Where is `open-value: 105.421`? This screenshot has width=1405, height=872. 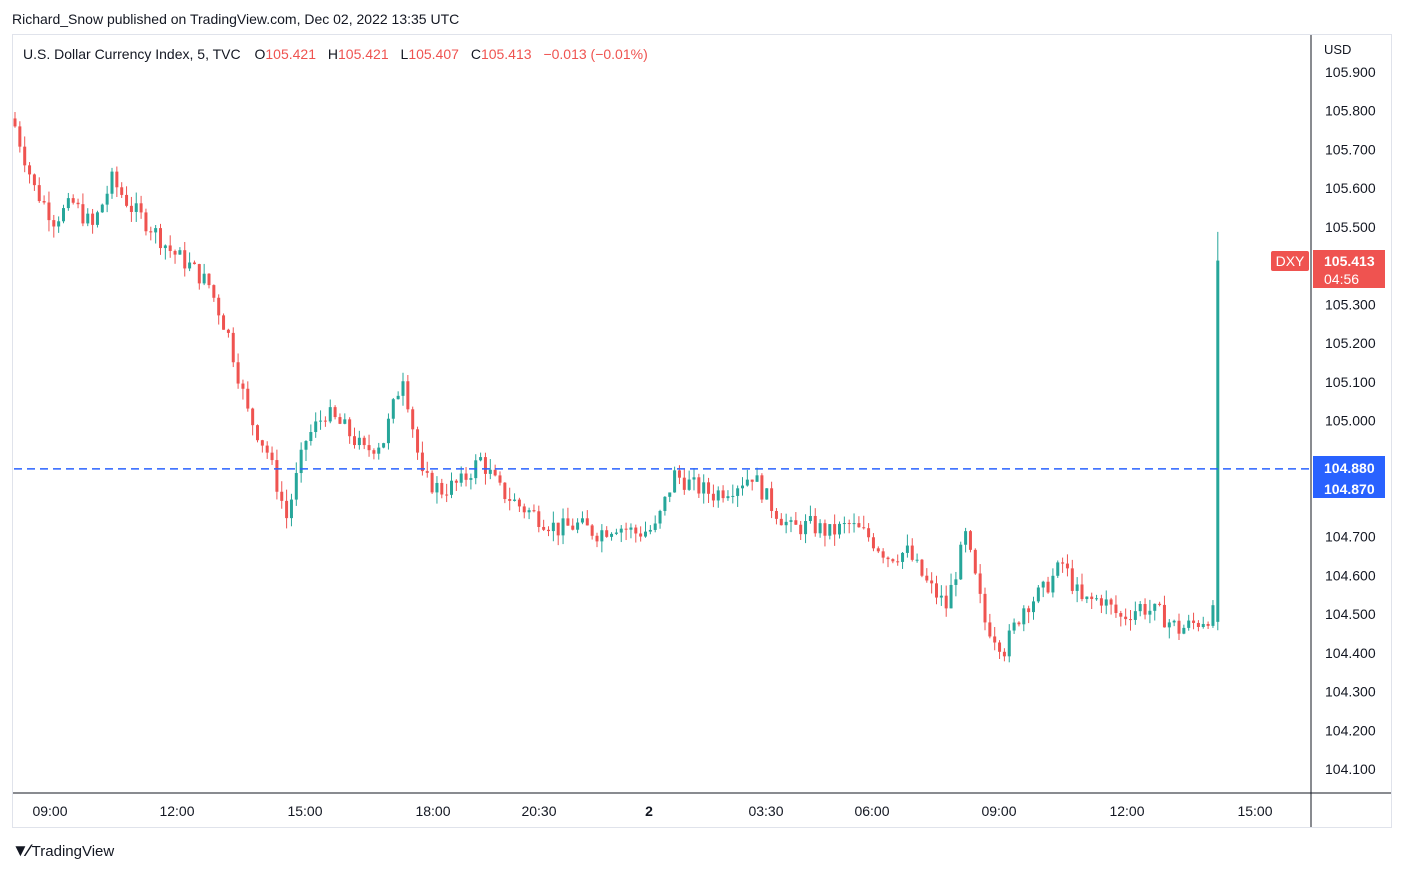
open-value: 105.421 is located at coordinates (290, 54).